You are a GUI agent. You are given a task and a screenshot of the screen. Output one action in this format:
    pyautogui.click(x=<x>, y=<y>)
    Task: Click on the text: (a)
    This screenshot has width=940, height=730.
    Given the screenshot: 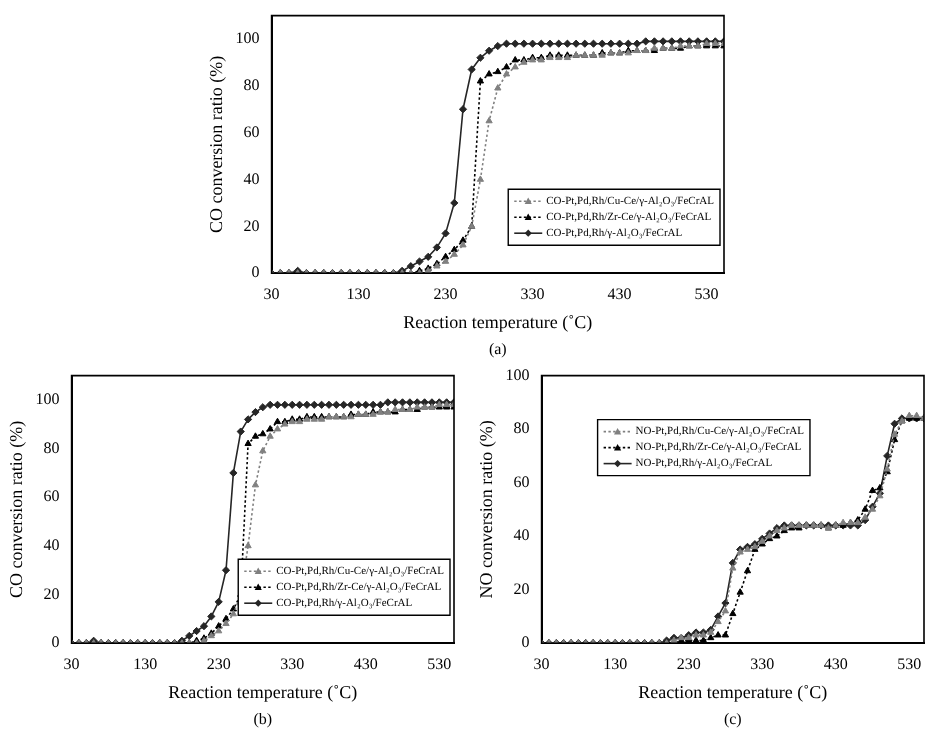 What is the action you would take?
    pyautogui.click(x=498, y=349)
    